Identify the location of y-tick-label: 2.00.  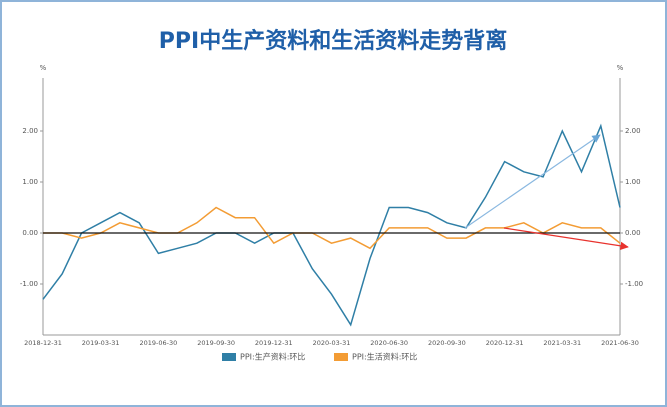
(30, 131).